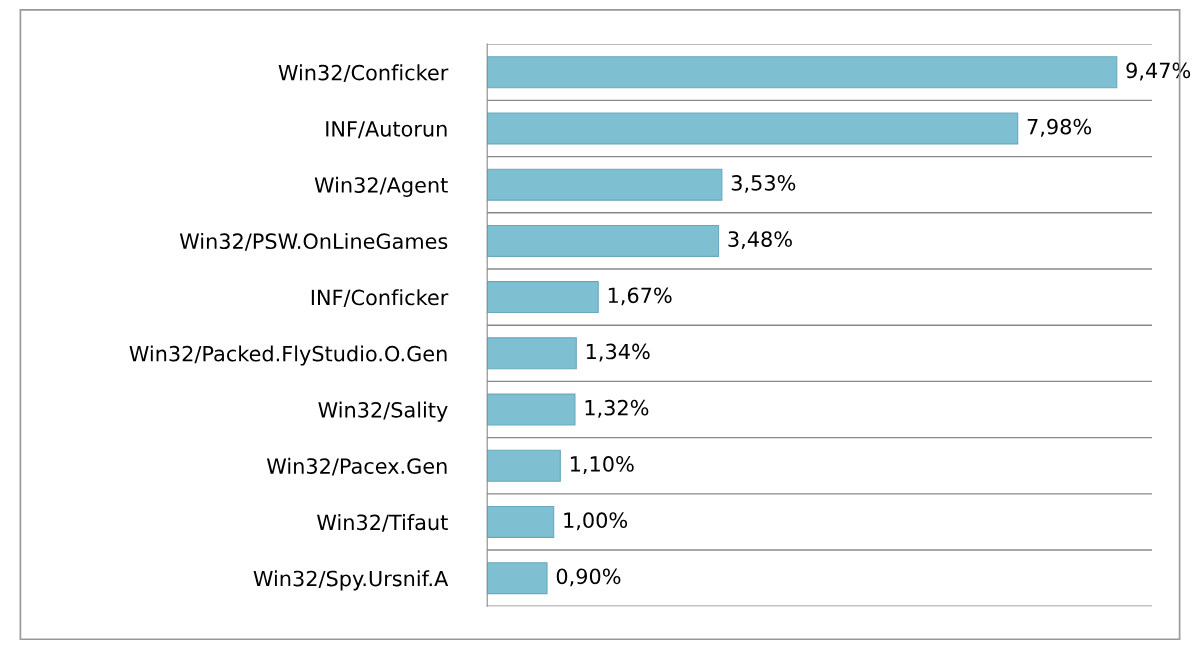 The image size is (1200, 659). Describe the element at coordinates (383, 411) in the screenshot. I see `y-tick-label: Win32/Sality` at that location.